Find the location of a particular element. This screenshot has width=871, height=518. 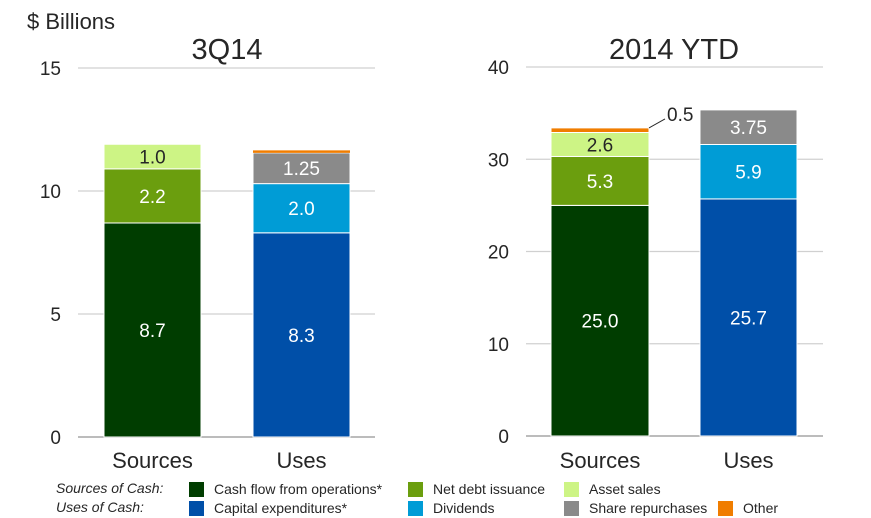

data-label: 3.75 is located at coordinates (748, 128).